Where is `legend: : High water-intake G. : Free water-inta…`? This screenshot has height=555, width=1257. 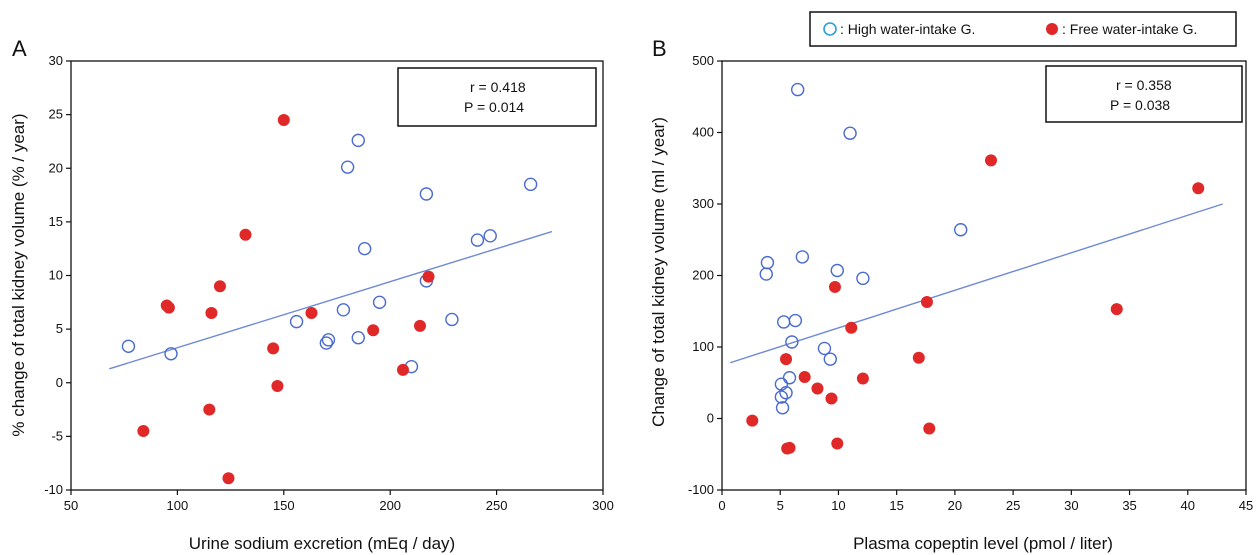 legend: : High water-intake G. : Free water-inta… is located at coordinates (1023, 29).